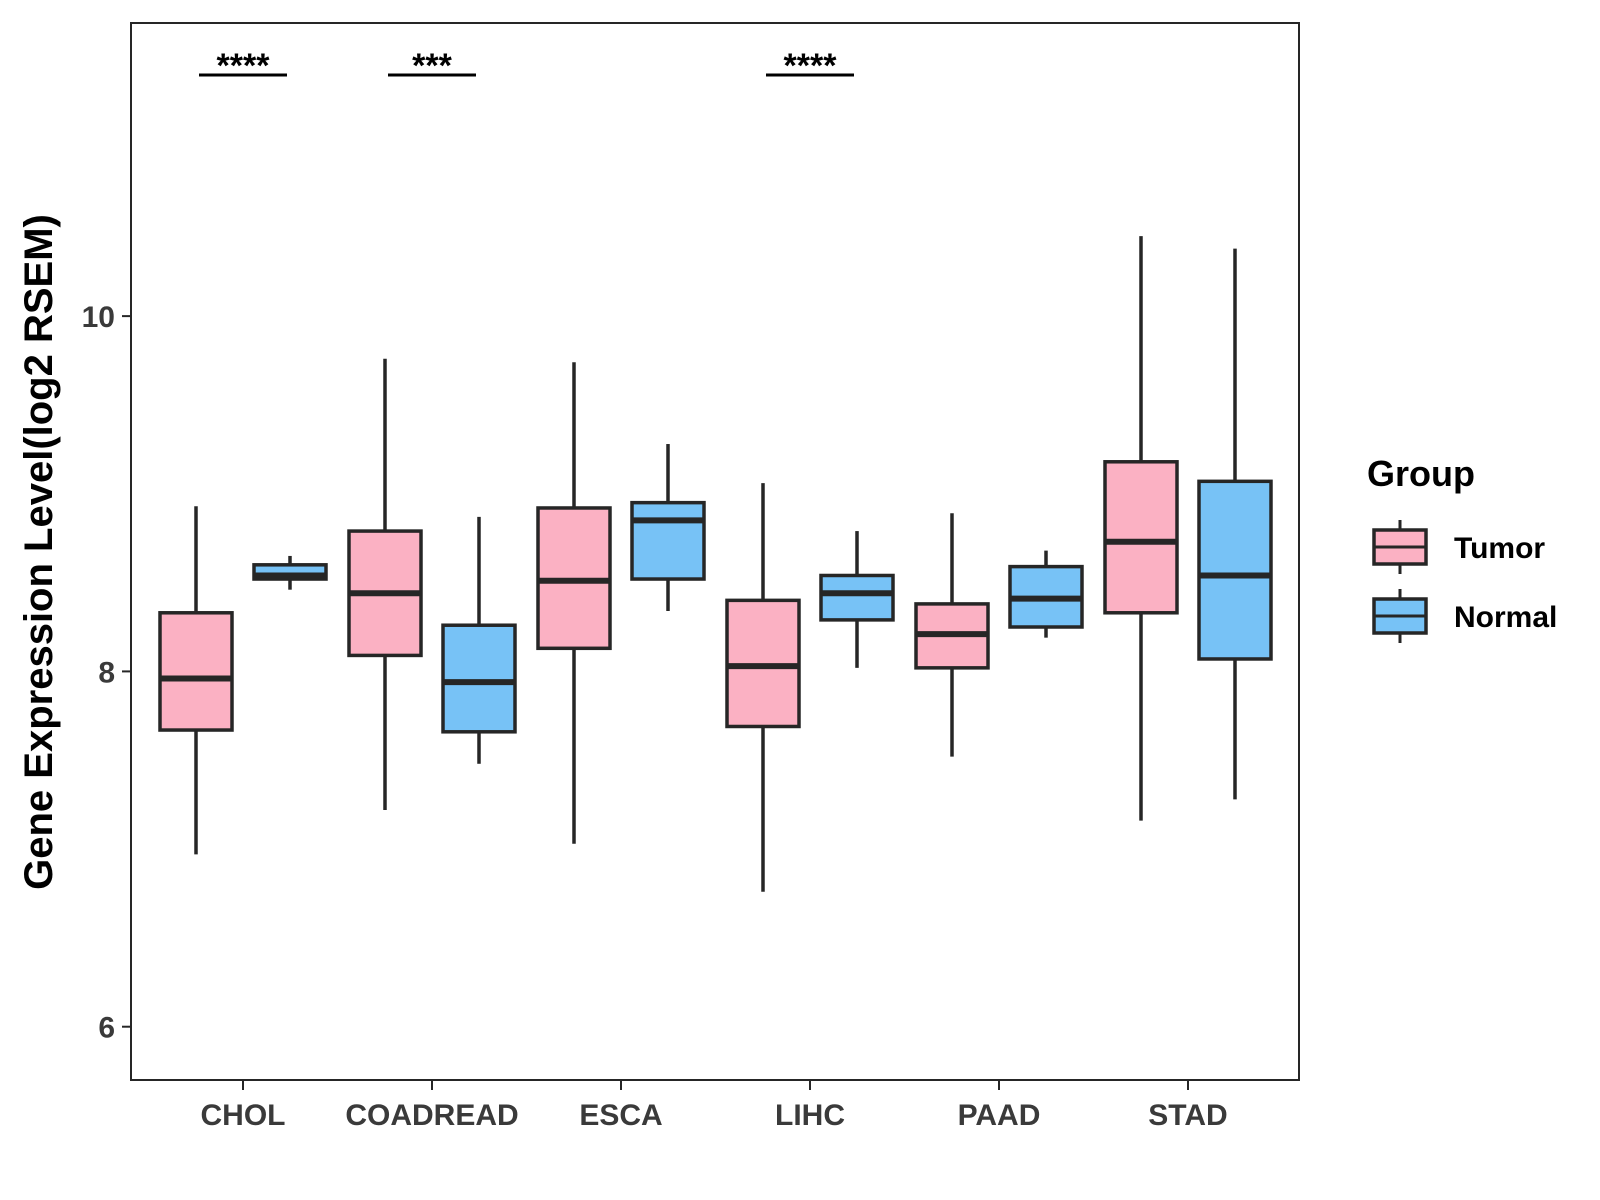 Image resolution: width=1600 pixels, height=1200 pixels. What do you see at coordinates (385, 584) in the screenshot?
I see `box-tumor-coadread` at bounding box center [385, 584].